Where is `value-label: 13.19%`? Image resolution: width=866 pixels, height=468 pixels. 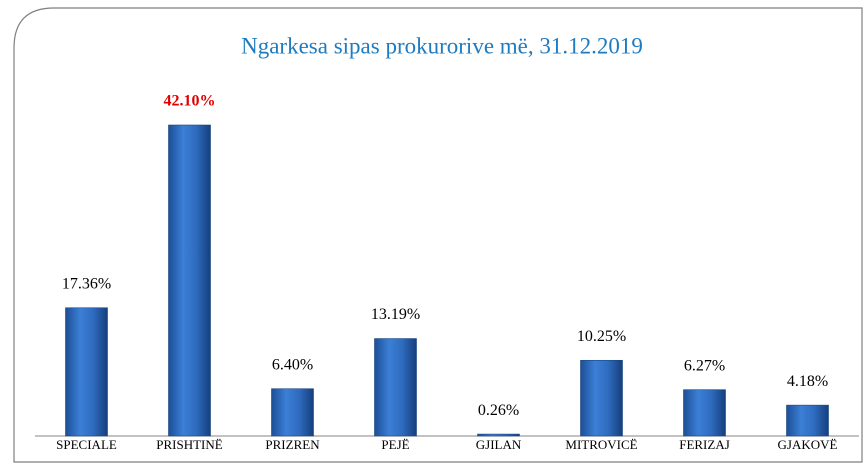 value-label: 13.19% is located at coordinates (395, 314).